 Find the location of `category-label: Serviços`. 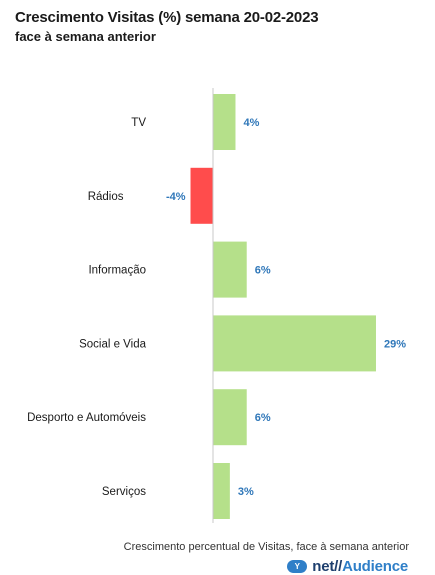

category-label: Serviços is located at coordinates (124, 492).